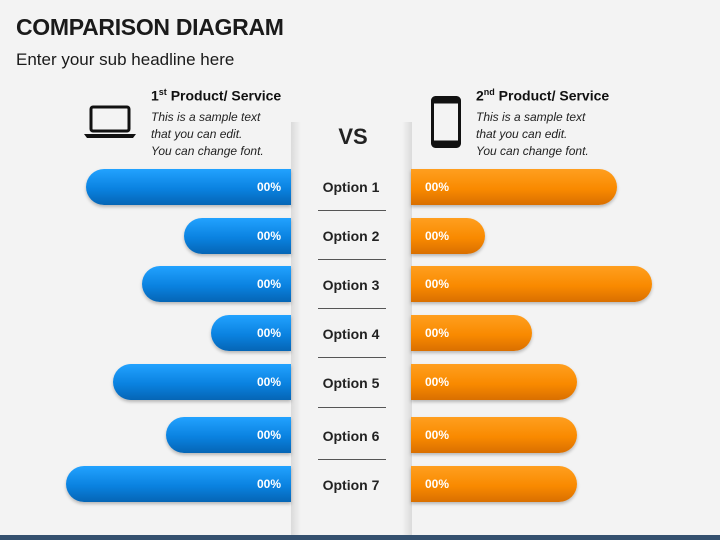 The height and width of the screenshot is (540, 720). I want to click on smartphone-icon, so click(446, 122).